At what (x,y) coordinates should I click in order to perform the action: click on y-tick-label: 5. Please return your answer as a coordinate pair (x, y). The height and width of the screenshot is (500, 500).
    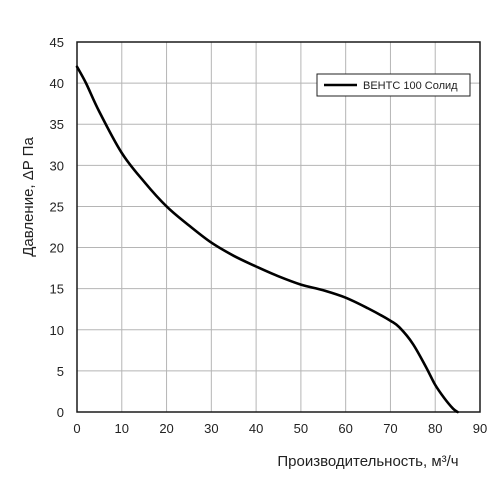
    Looking at the image, I should click on (60, 371).